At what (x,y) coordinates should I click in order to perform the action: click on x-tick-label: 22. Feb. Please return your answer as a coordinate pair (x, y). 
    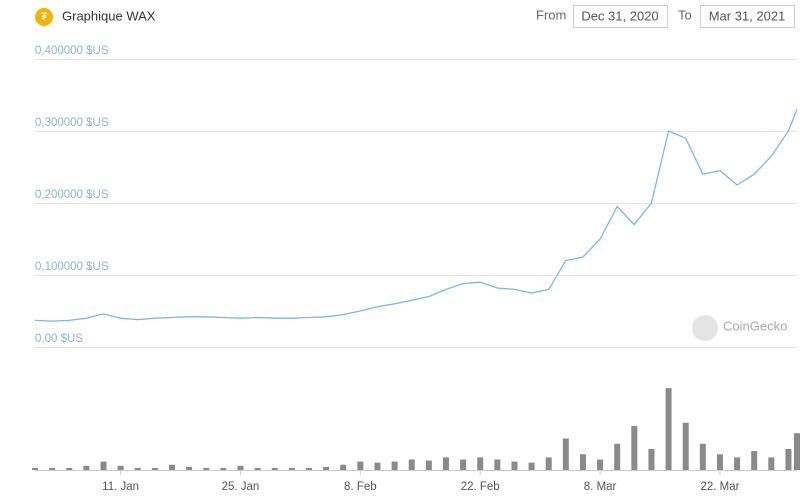
    Looking at the image, I should click on (480, 487).